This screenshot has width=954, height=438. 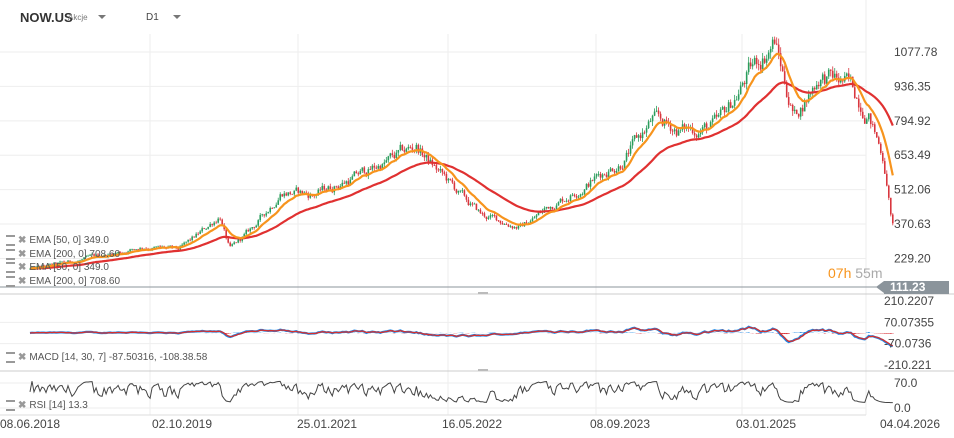 I want to click on resize-handle, so click(x=483, y=293).